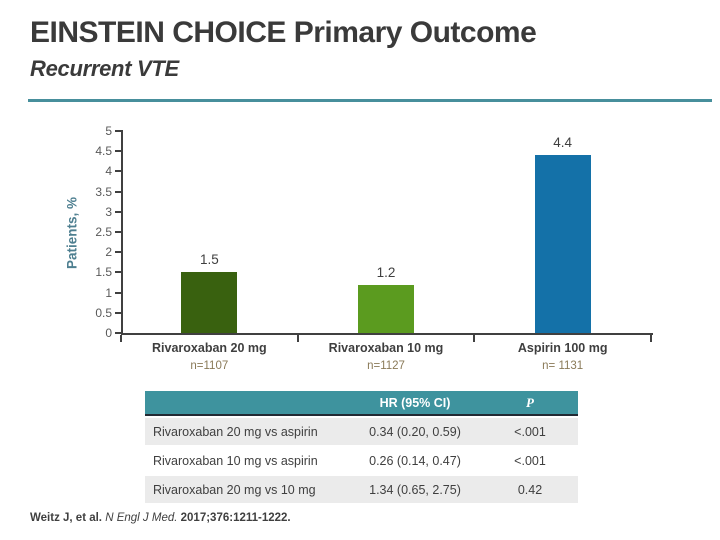  Describe the element at coordinates (235, 431) in the screenshot. I see `comparison-label: Rivaroxaban 20 mg vs aspirin` at that location.